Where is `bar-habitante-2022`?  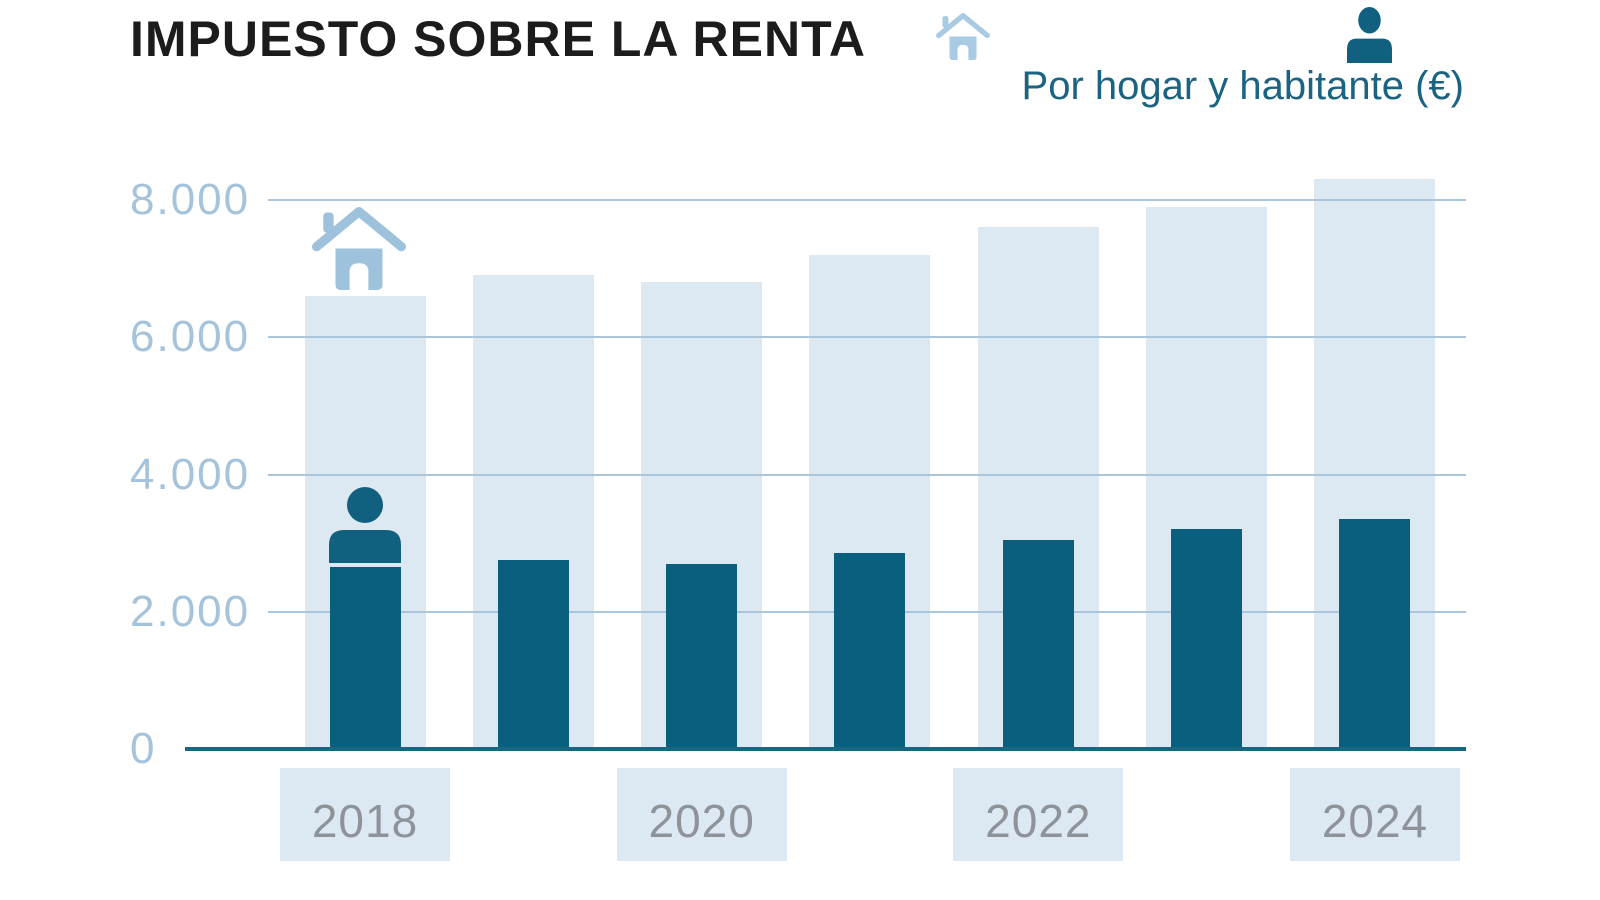 bar-habitante-2022 is located at coordinates (1038, 645).